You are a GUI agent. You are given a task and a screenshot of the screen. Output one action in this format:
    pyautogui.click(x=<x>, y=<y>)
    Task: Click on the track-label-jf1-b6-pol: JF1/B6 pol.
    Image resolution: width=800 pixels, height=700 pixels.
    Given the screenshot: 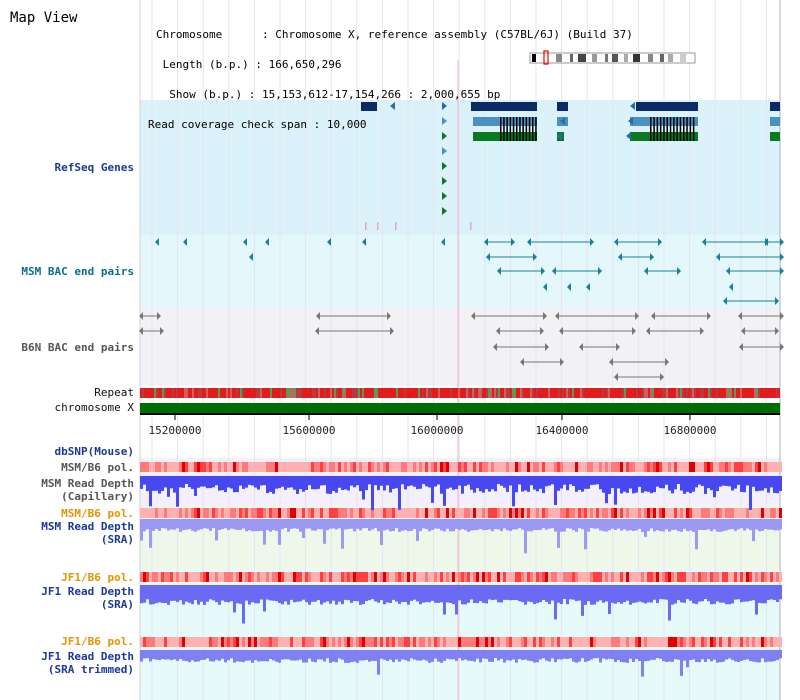 What is the action you would take?
    pyautogui.click(x=97, y=577)
    